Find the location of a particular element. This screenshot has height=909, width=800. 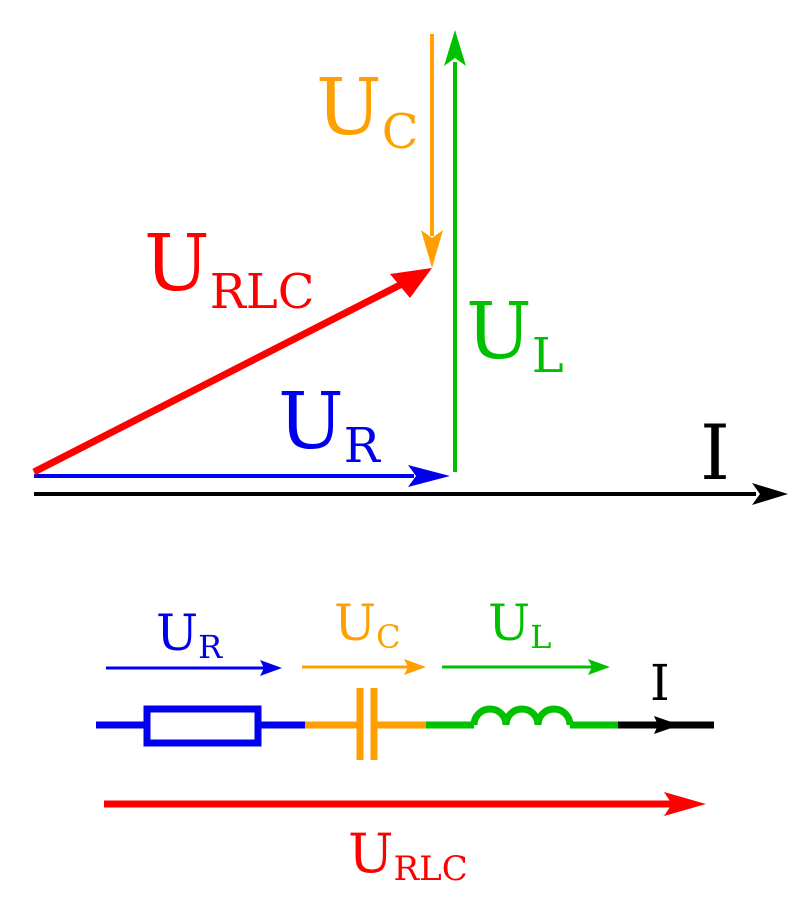

uc-phasor-label: UC is located at coordinates (367, 111).